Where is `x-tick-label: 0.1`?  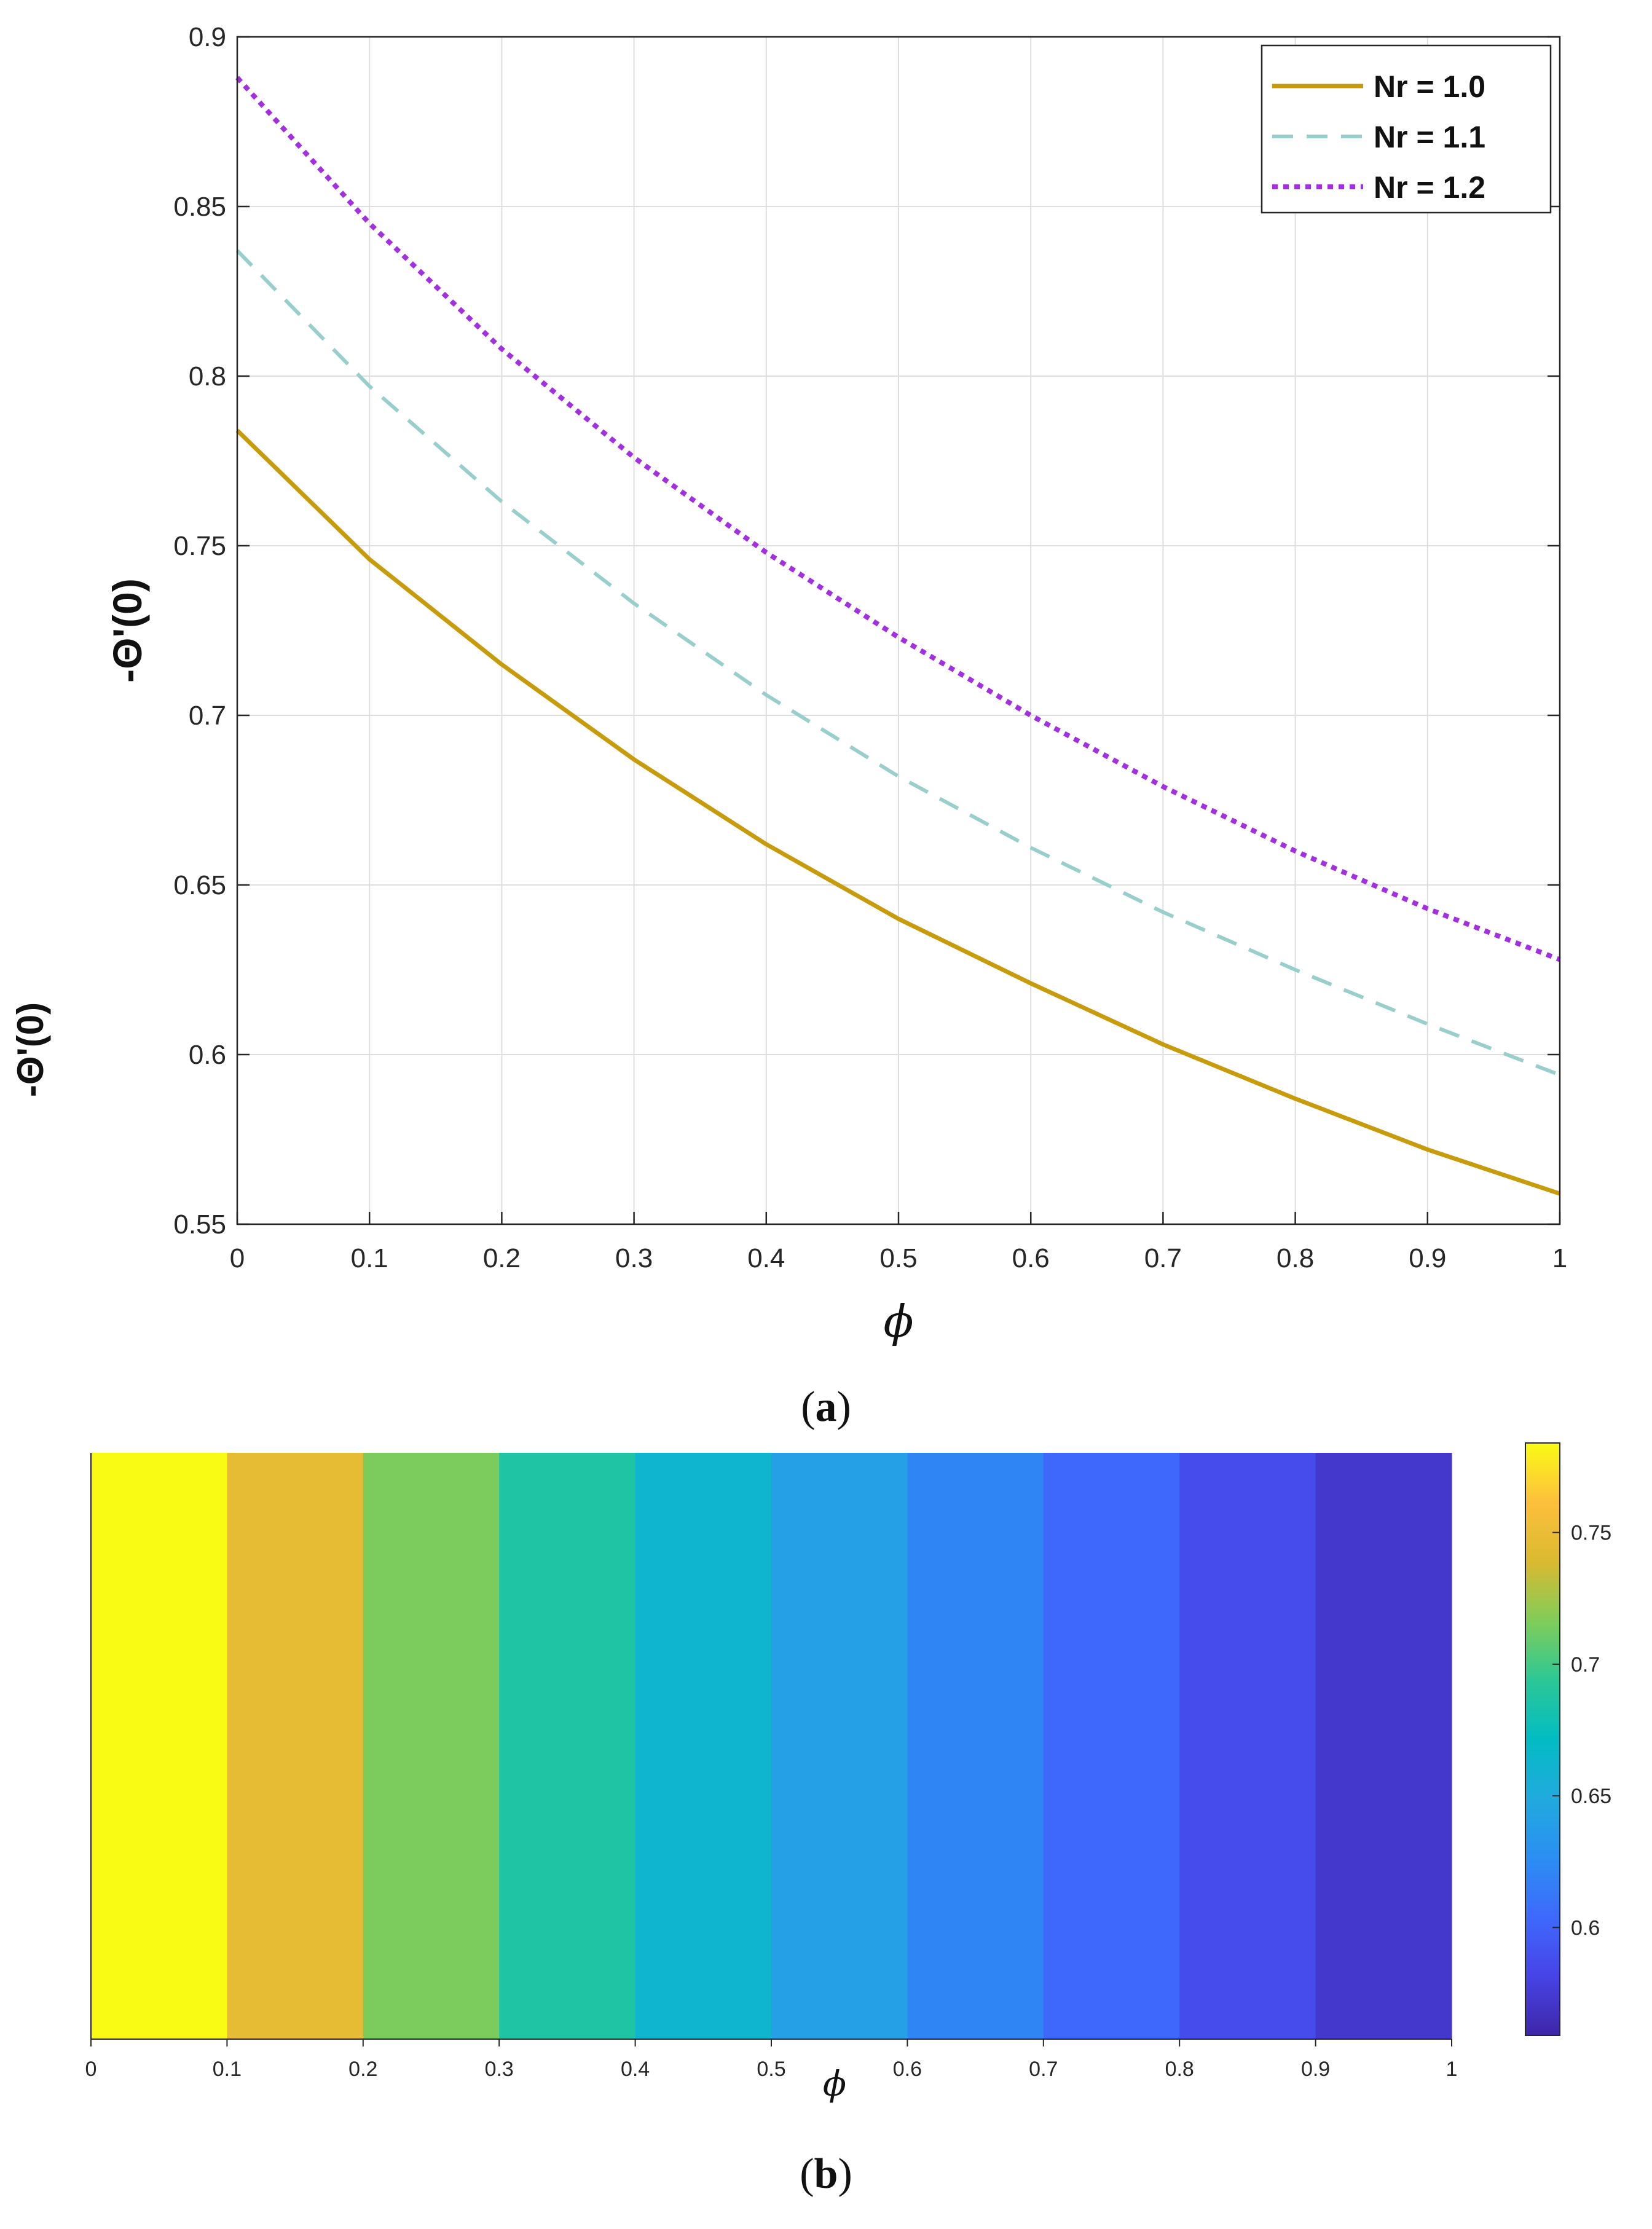
x-tick-label: 0.1 is located at coordinates (369, 1258).